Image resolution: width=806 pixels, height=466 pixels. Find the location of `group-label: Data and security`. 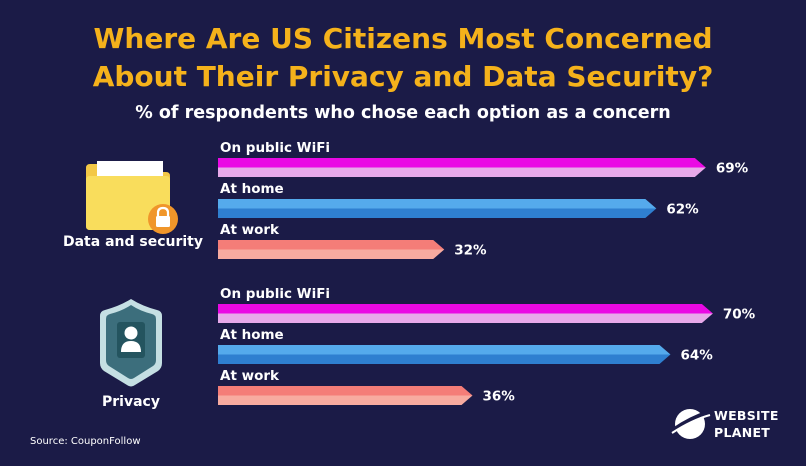

group-label: Data and security is located at coordinates (133, 242).